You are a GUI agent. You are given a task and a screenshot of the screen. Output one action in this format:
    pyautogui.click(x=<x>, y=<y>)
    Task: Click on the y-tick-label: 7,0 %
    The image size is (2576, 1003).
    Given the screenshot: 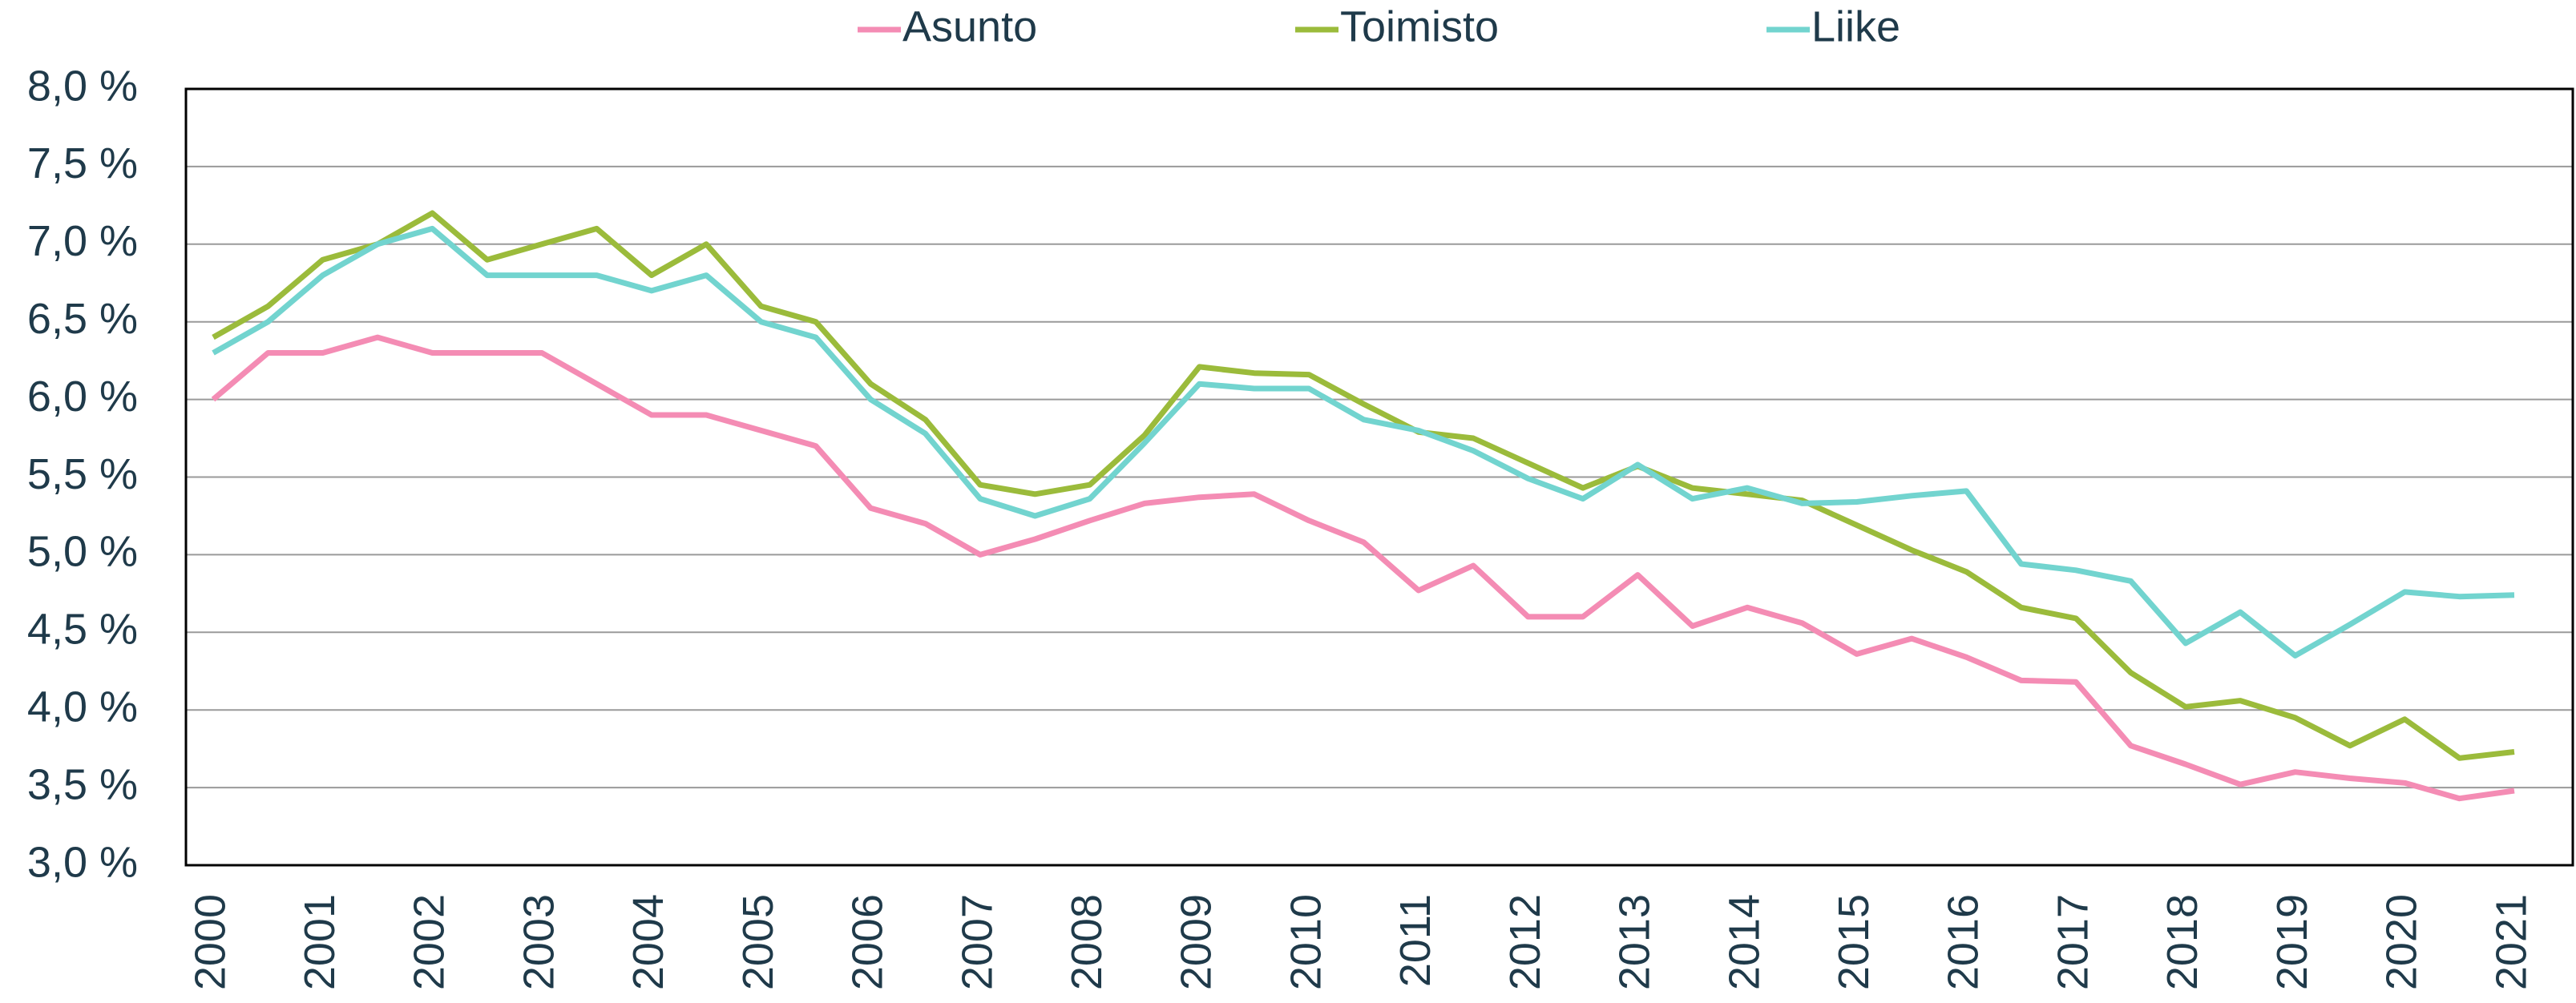 What is the action you would take?
    pyautogui.click(x=82, y=241)
    